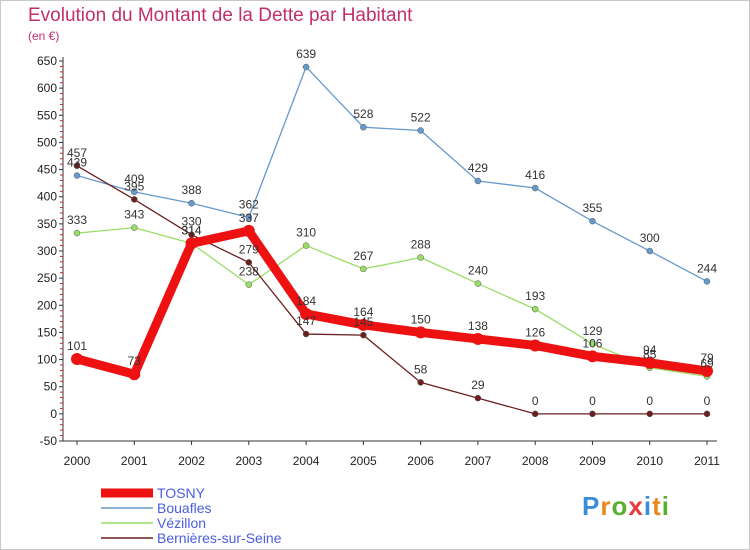  I want to click on legend-label: Bernières-sur-Seine, so click(219, 538).